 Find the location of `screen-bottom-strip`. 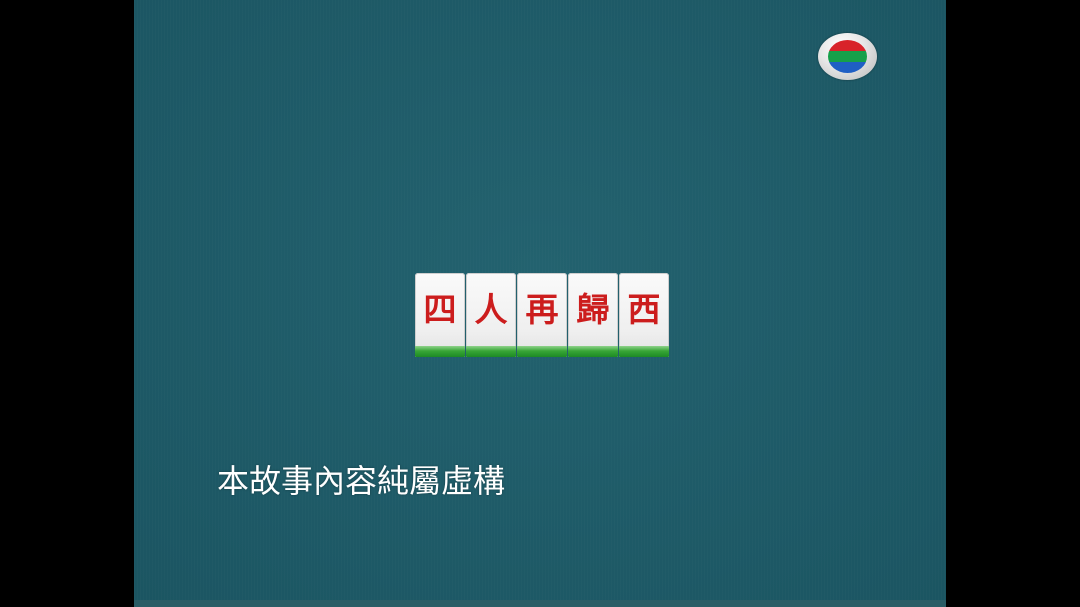

screen-bottom-strip is located at coordinates (540, 603).